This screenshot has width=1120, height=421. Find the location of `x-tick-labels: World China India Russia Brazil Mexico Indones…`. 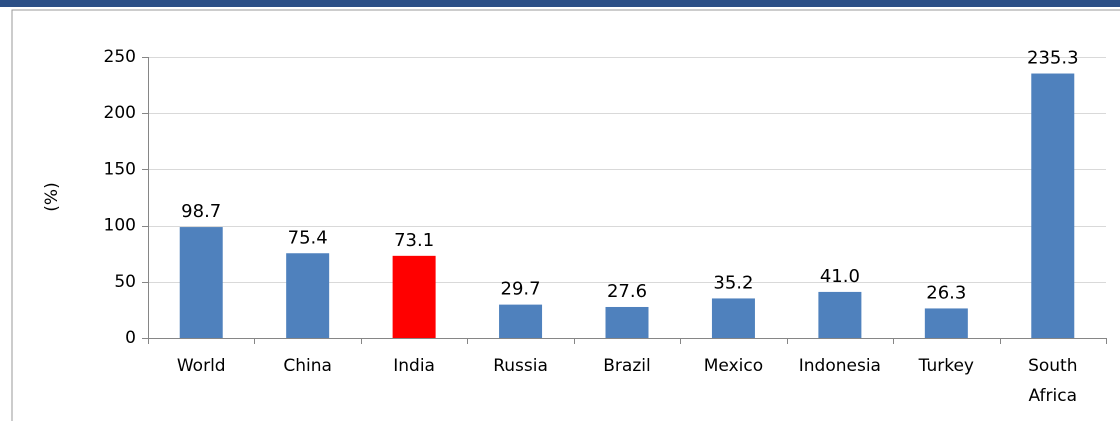

x-tick-labels: World China India Russia Brazil Mexico Indones… is located at coordinates (627, 381).